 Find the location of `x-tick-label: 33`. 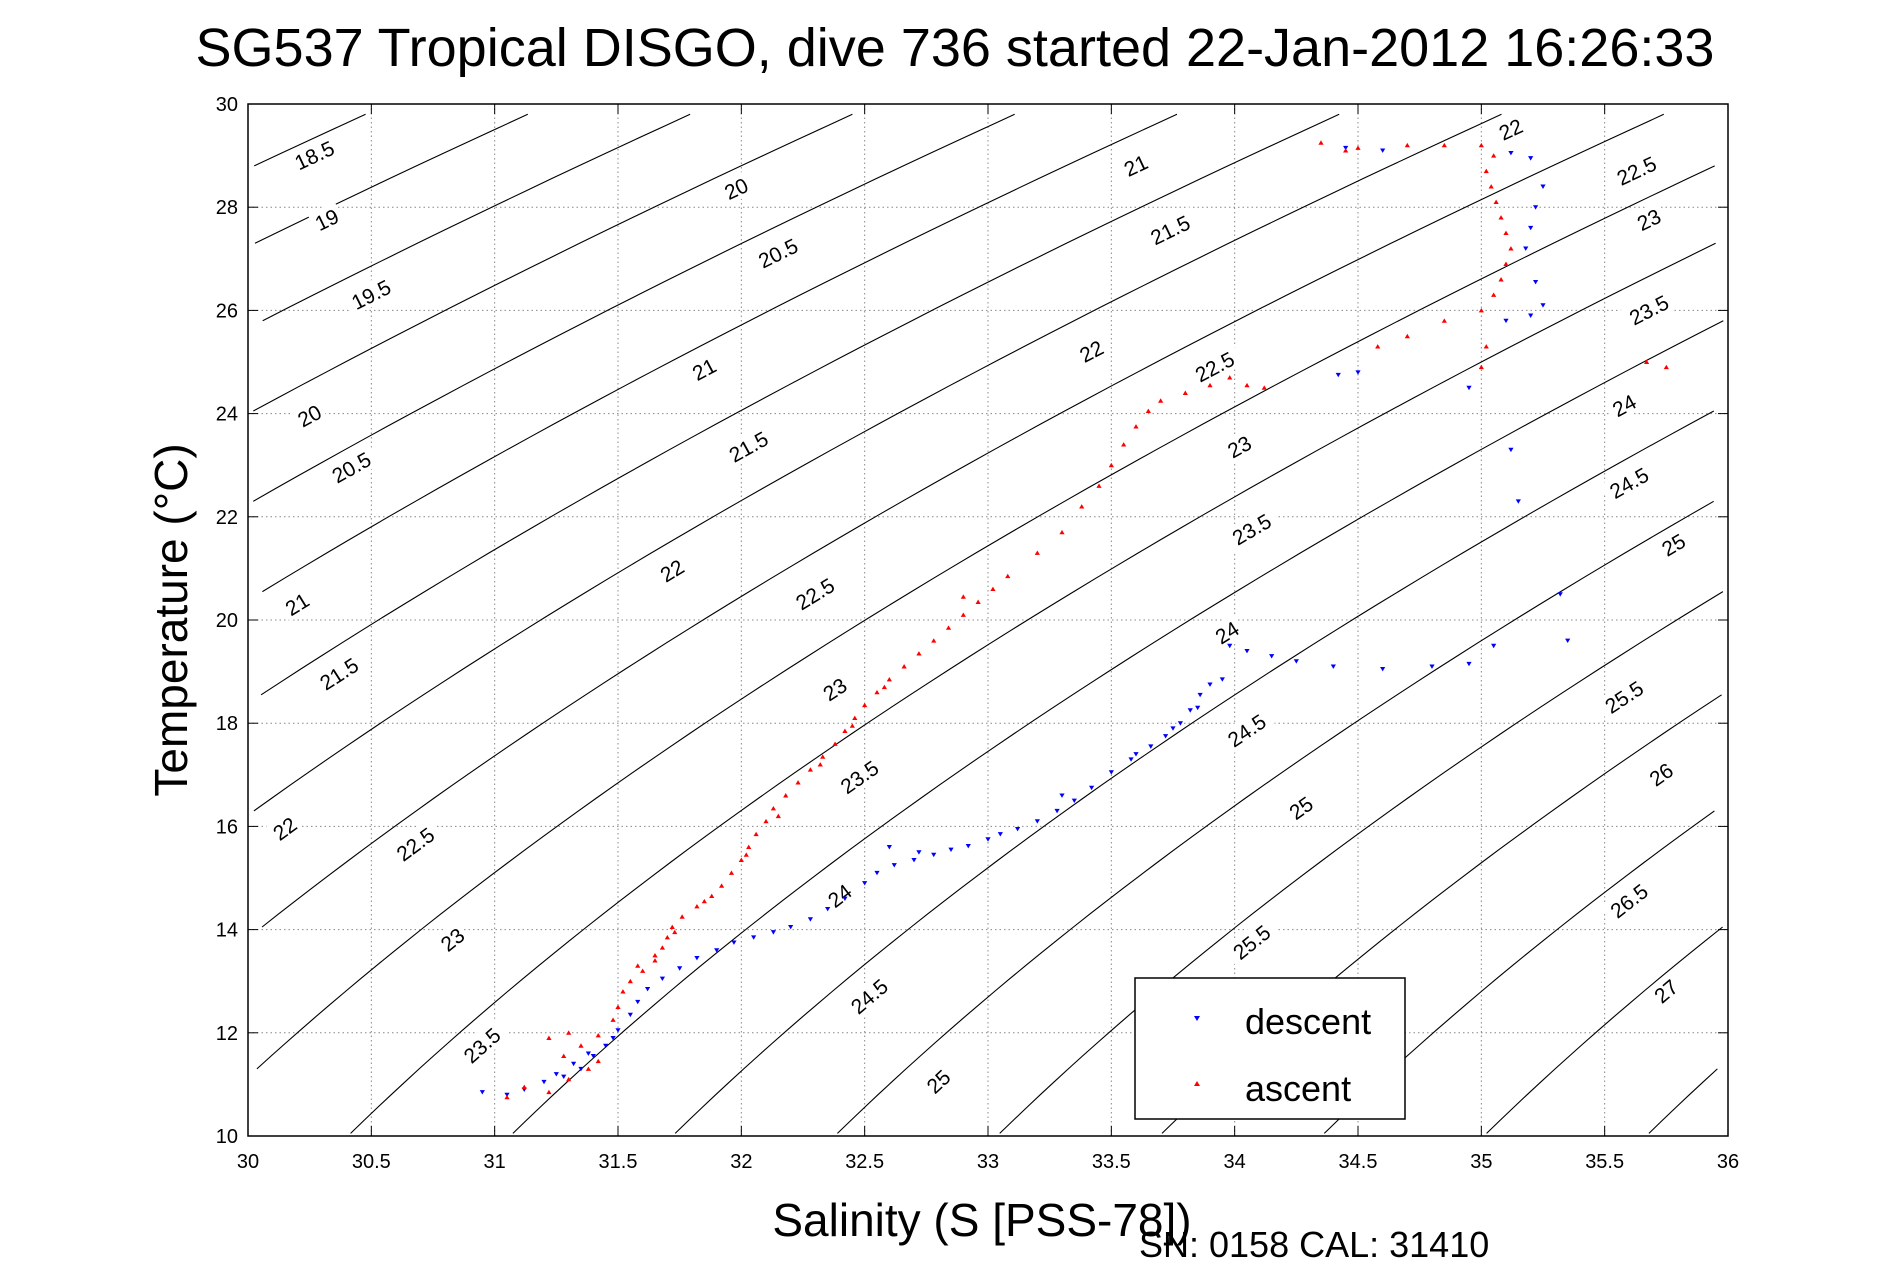

x-tick-label: 33 is located at coordinates (988, 1162).